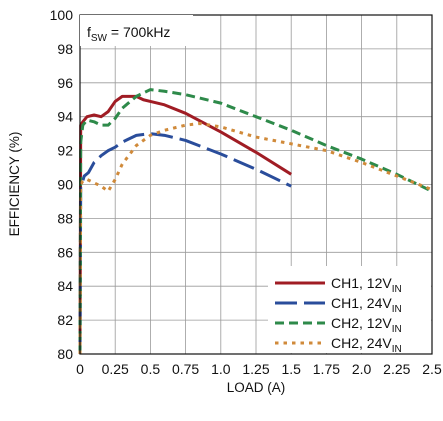 The image size is (443, 421). Describe the element at coordinates (366, 285) in the screenshot. I see `legend-label-1: CH1, 12VIN` at that location.